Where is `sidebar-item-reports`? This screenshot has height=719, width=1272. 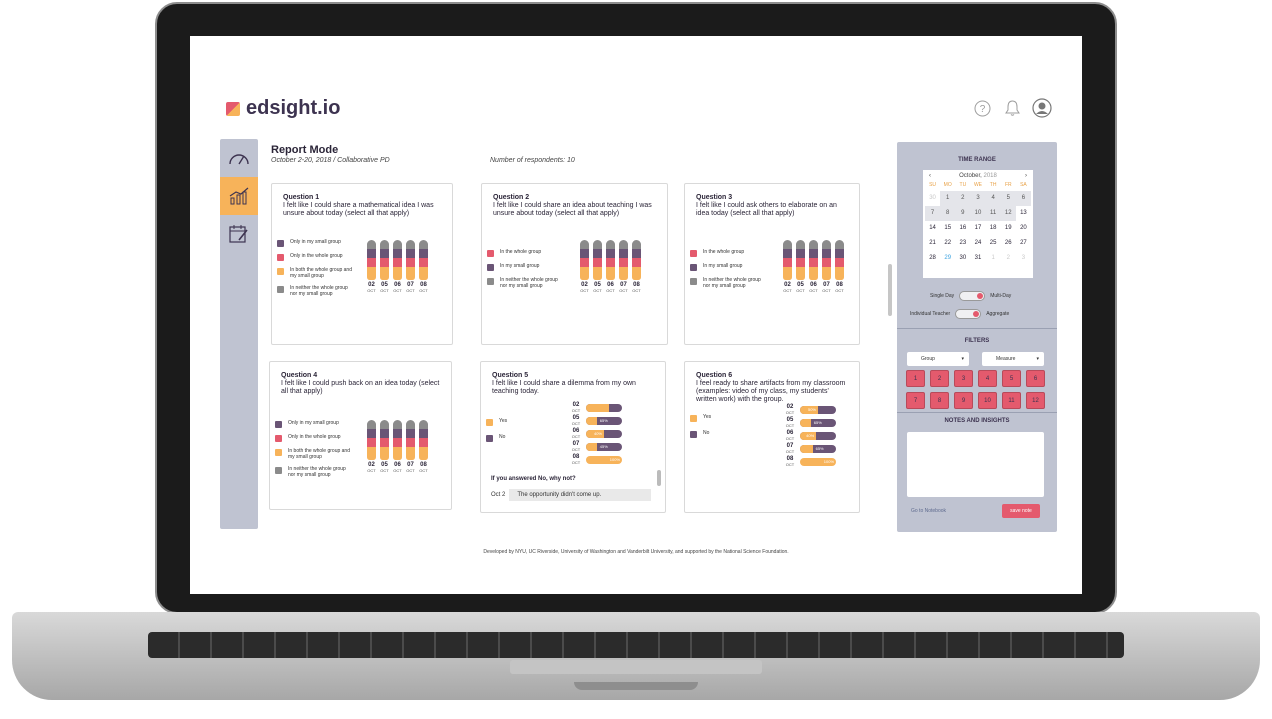 sidebar-item-reports is located at coordinates (239, 196).